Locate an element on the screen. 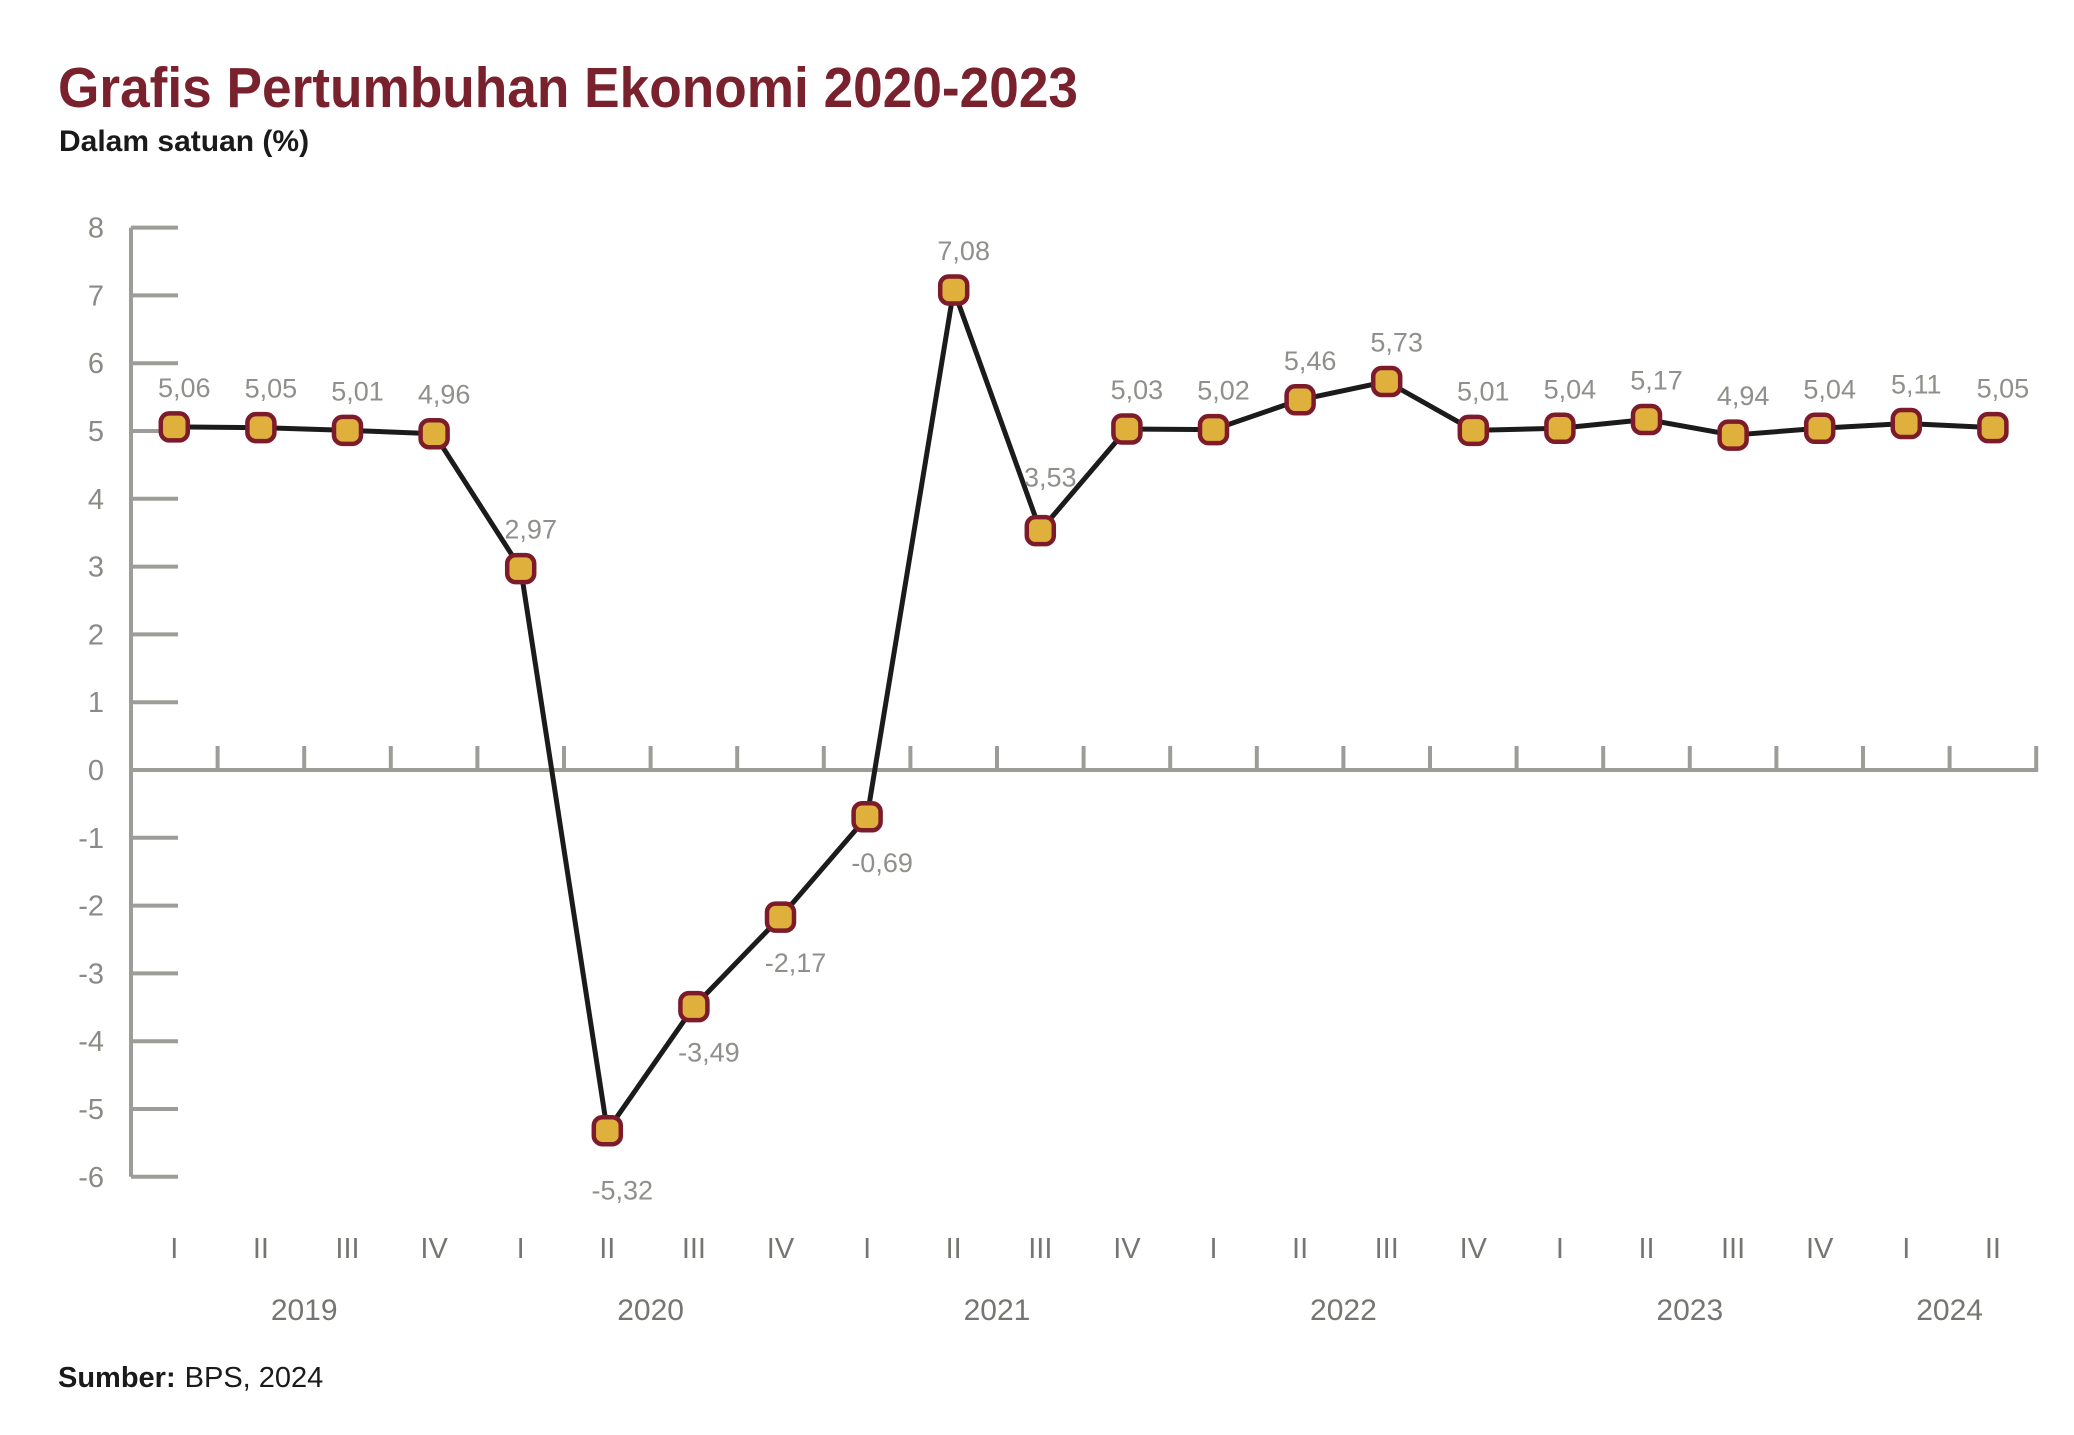 The height and width of the screenshot is (1435, 2074). data-point-label: 5,73 is located at coordinates (1396, 343).